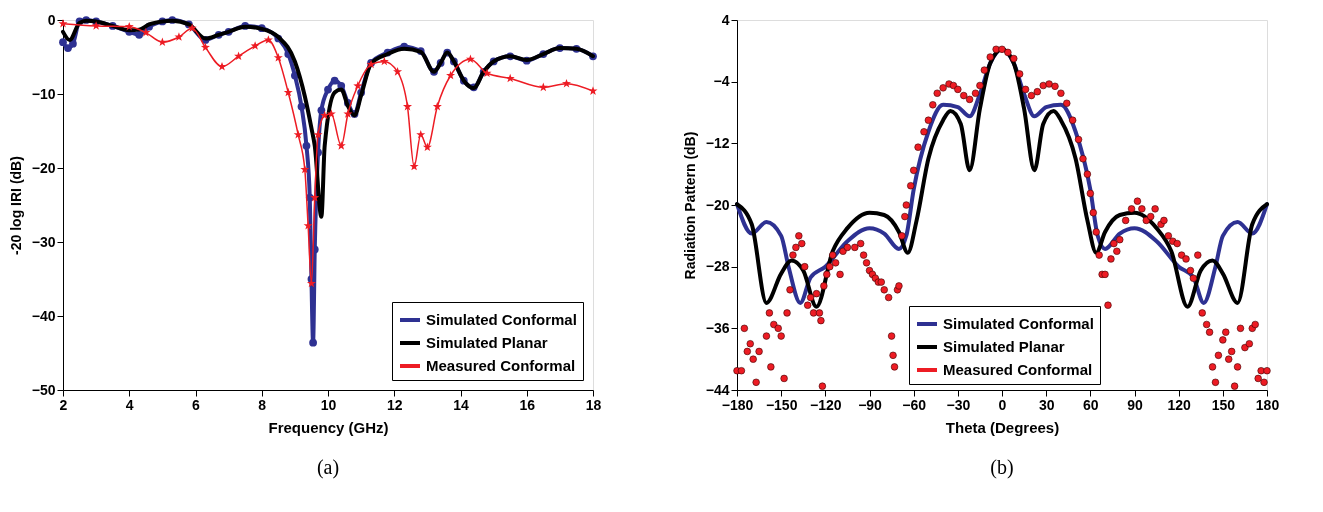 The width and height of the screenshot is (1323, 512). Describe the element at coordinates (43, 241) in the screenshot. I see `y-tick-label: −30` at that location.